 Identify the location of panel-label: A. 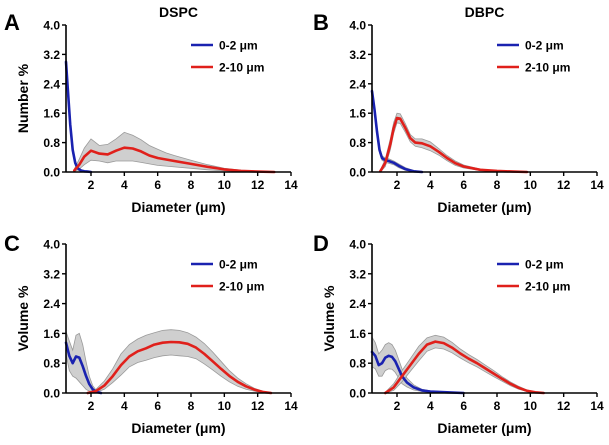
(12, 22).